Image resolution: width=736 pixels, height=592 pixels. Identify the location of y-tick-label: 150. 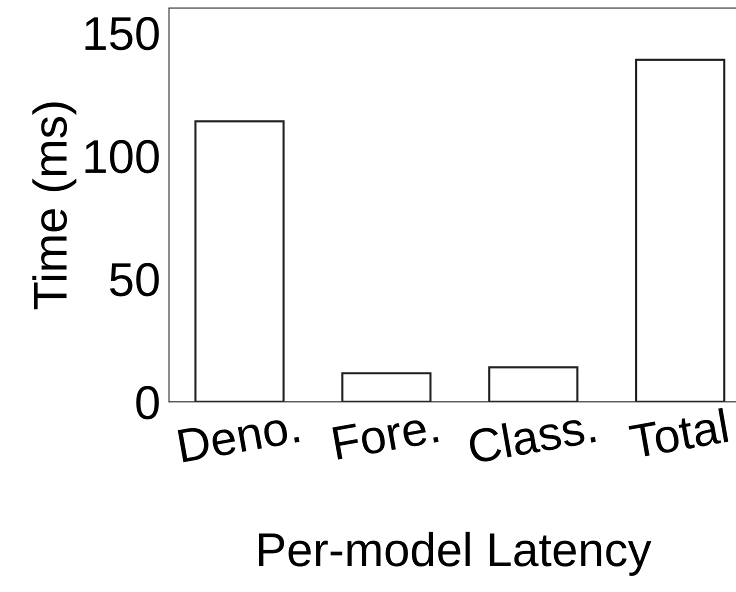
(122, 33).